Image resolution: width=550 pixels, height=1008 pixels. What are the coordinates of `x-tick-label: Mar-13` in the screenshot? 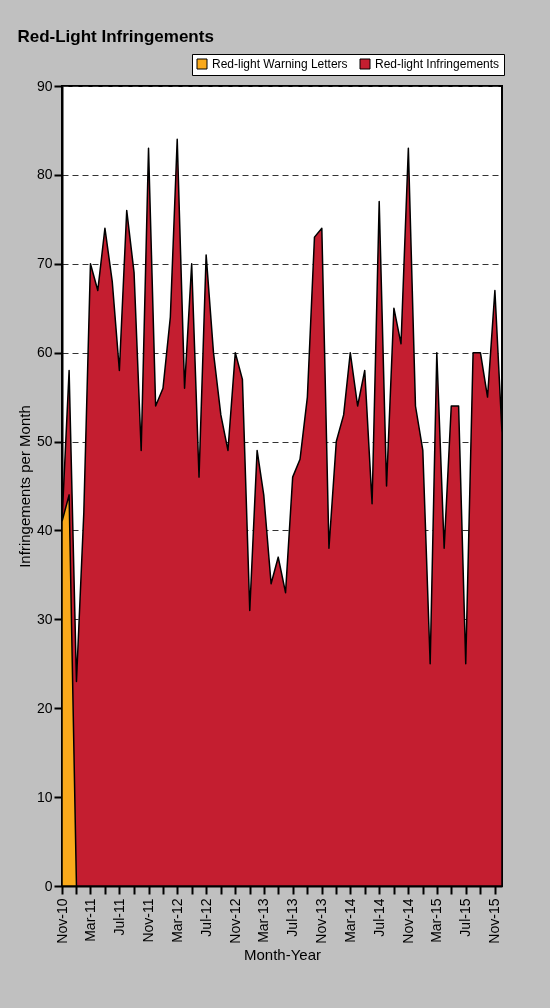 It's located at (263, 920).